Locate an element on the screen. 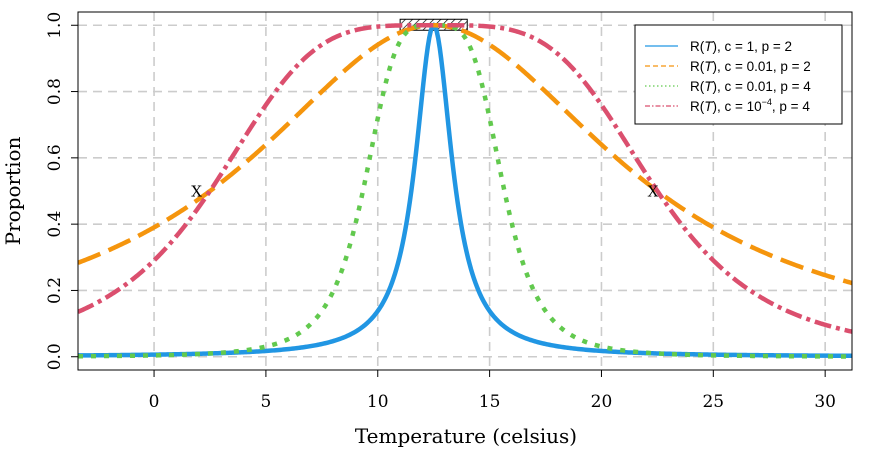 The image size is (893, 456). x-tick-label-1: 5 is located at coordinates (265, 402).